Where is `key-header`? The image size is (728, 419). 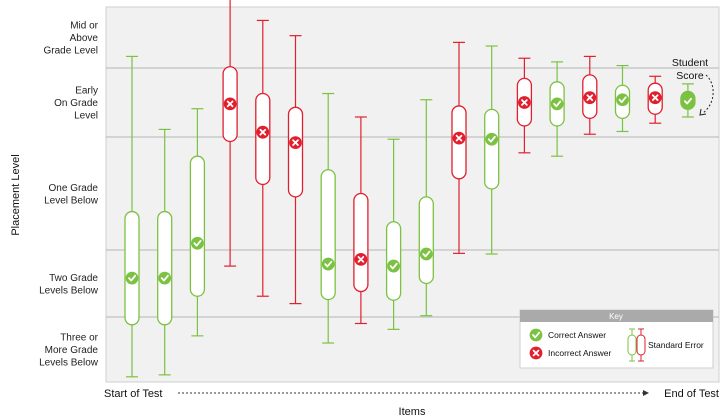 key-header is located at coordinates (616, 316).